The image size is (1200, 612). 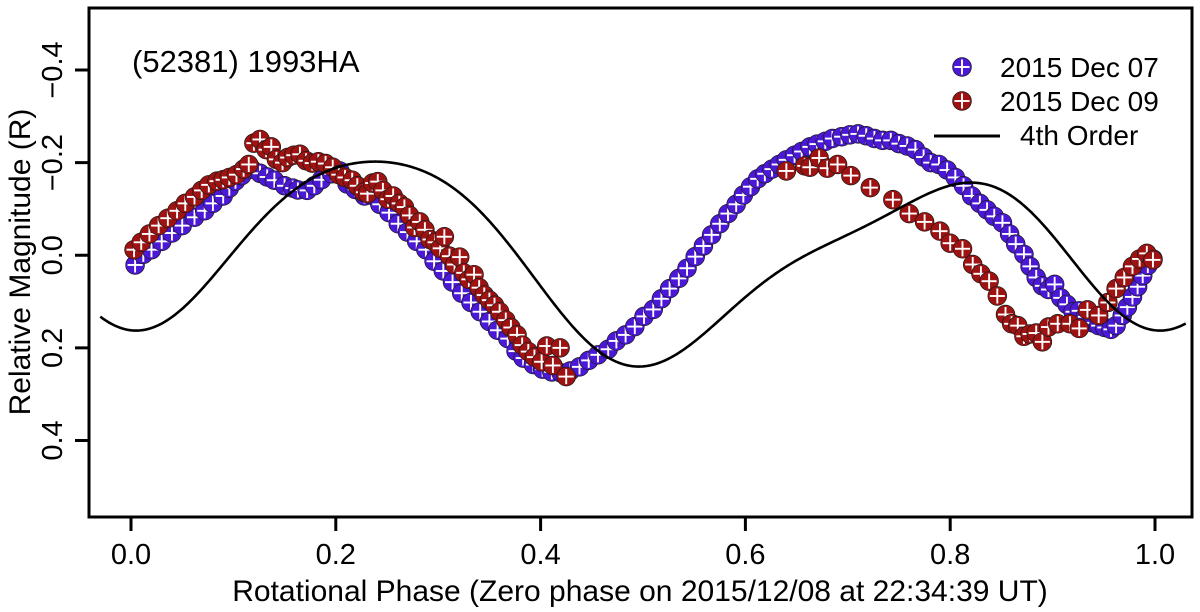 I want to click on legend-label-dec07: 2015 Dec 07, so click(x=1079, y=67).